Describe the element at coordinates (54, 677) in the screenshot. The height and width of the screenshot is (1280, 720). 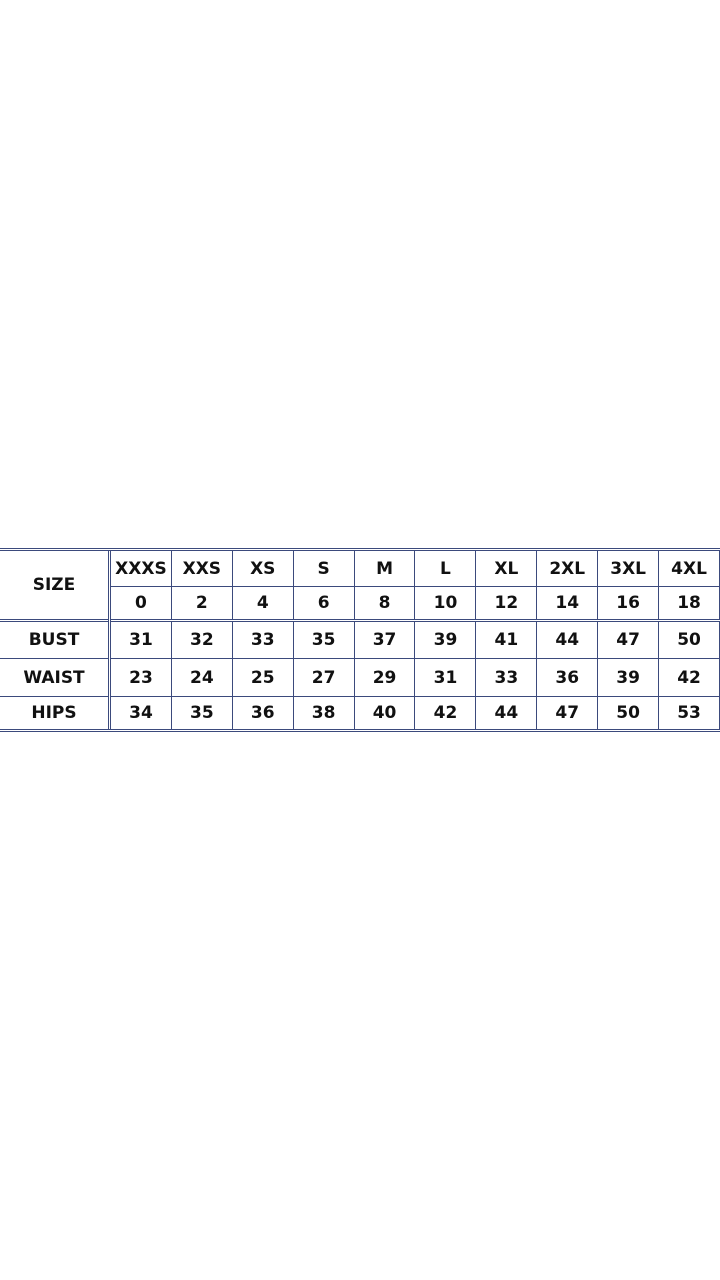
I see `row-label-waist: WAIST` at that location.